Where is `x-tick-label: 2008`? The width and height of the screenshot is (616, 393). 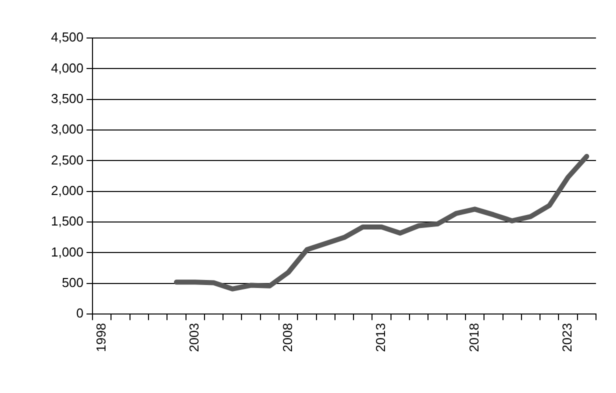 x-tick-label: 2008 is located at coordinates (287, 337).